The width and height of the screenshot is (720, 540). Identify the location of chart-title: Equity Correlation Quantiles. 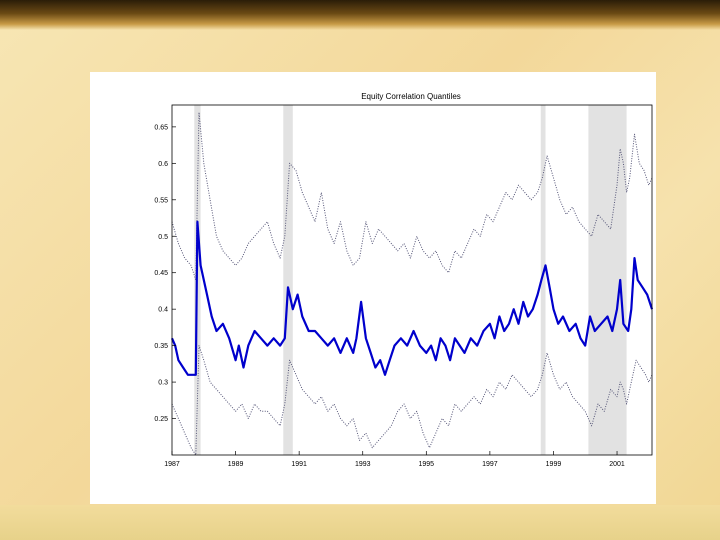
(411, 96).